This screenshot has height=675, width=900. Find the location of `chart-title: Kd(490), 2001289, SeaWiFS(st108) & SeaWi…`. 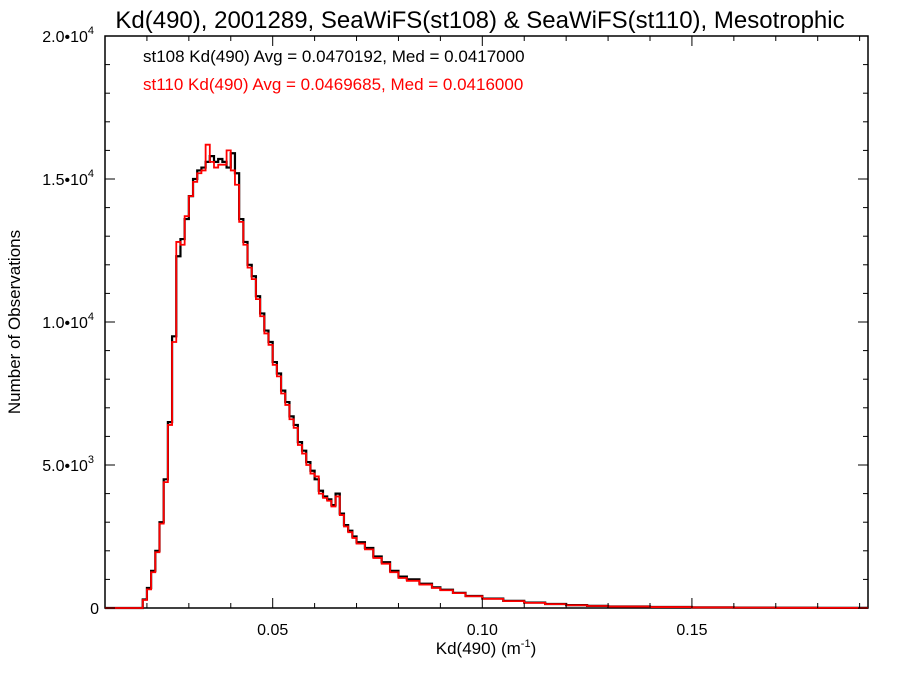

chart-title: Kd(490), 2001289, SeaWiFS(st108) & SeaWi… is located at coordinates (479, 20).